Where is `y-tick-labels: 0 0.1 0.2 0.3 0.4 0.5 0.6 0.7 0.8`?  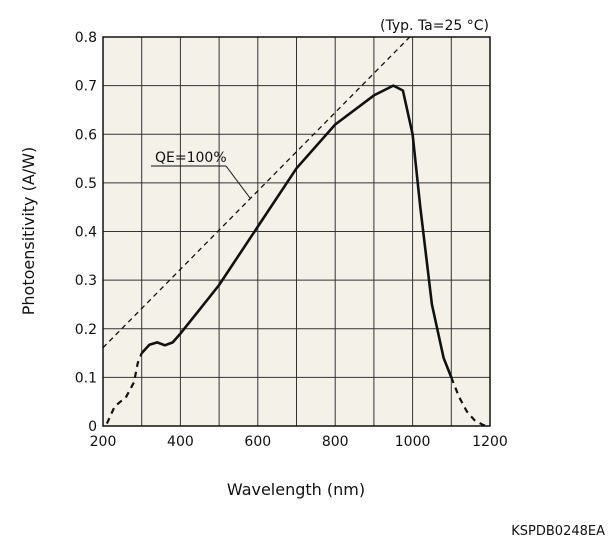 y-tick-labels: 0 0.1 0.2 0.3 0.4 0.5 0.6 0.7 0.8 is located at coordinates (86, 232).